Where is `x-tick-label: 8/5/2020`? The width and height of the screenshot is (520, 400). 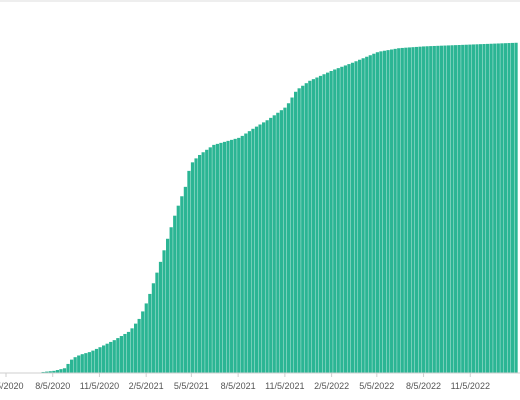
x-tick-label: 8/5/2020 is located at coordinates (52, 386).